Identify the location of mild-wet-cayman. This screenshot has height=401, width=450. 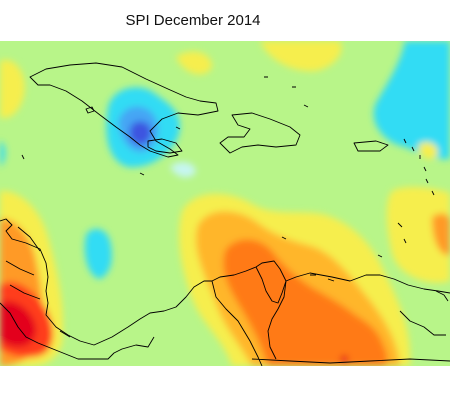
(183, 170).